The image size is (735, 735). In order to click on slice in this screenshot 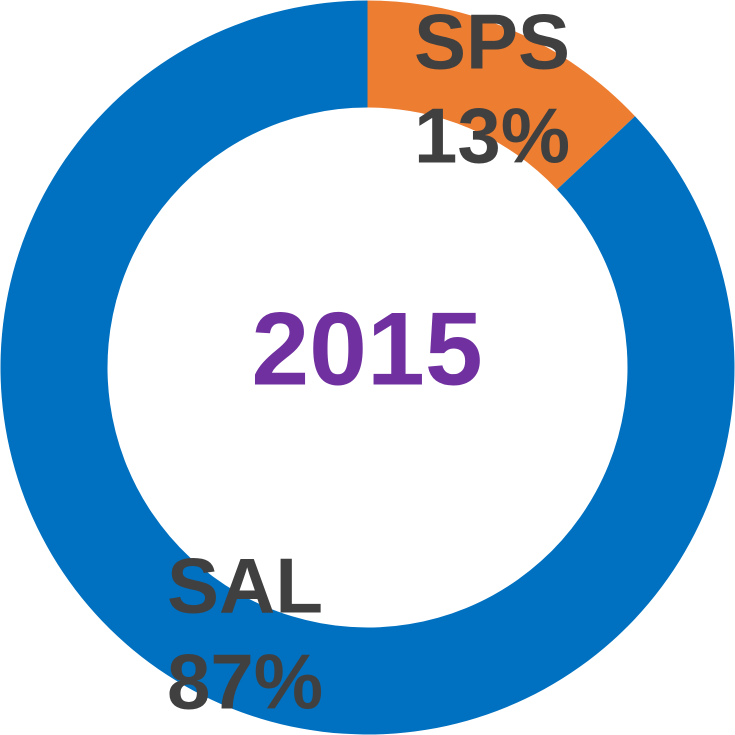, I will do `click(501, 95)`.